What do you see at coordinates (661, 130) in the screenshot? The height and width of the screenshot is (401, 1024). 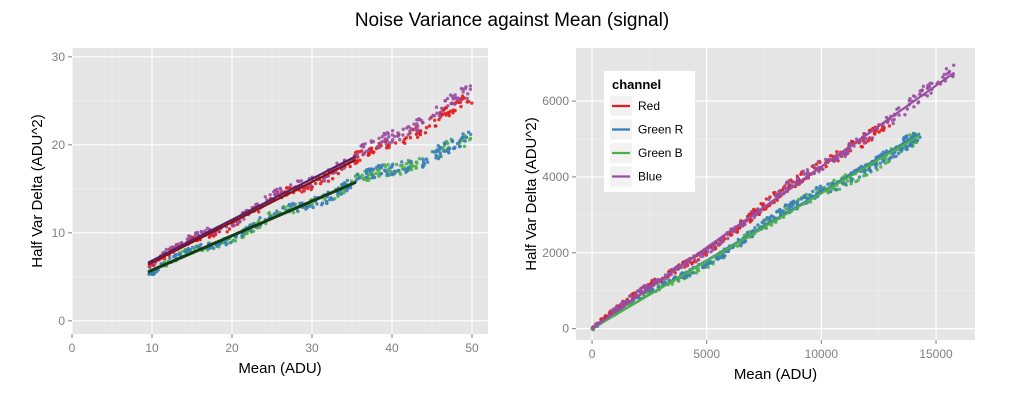 I see `legend-label: Green R` at bounding box center [661, 130].